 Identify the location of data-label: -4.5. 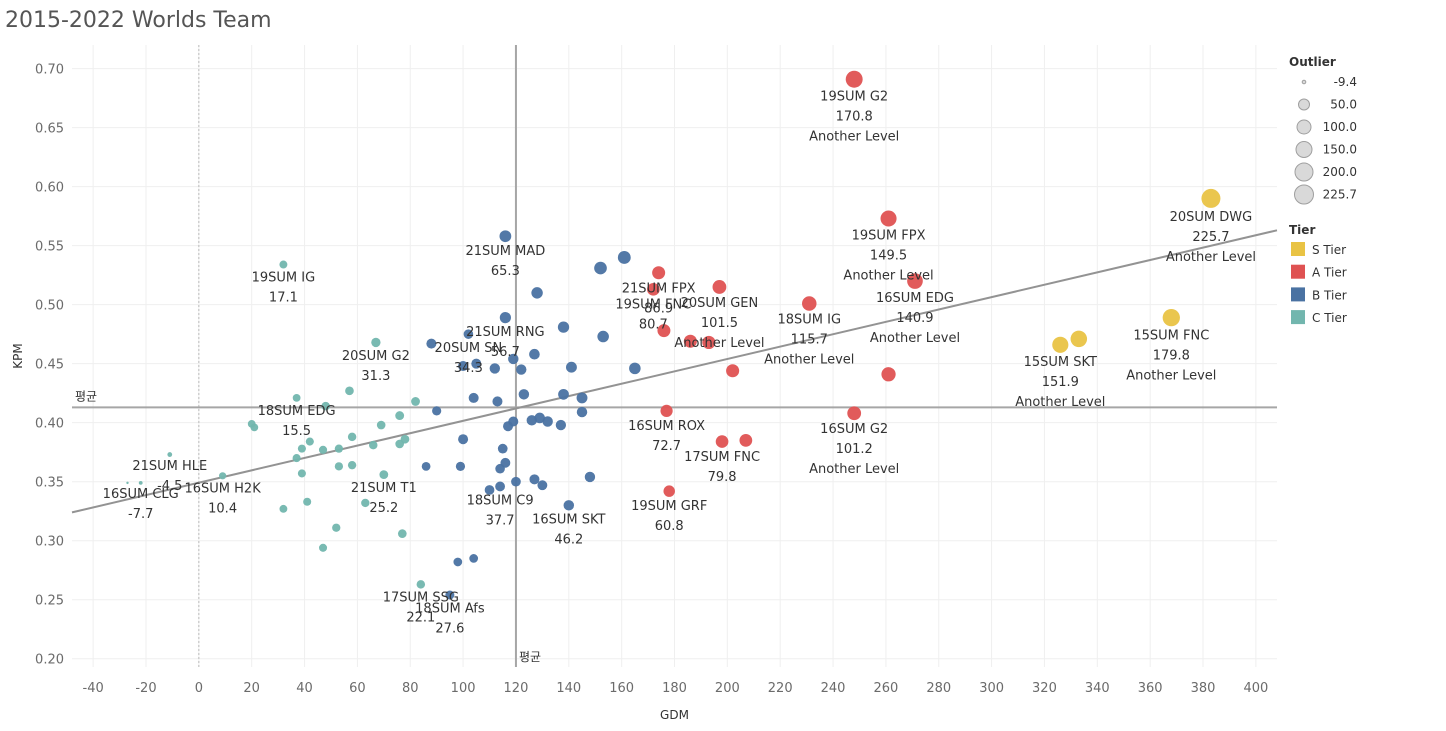
(169, 486).